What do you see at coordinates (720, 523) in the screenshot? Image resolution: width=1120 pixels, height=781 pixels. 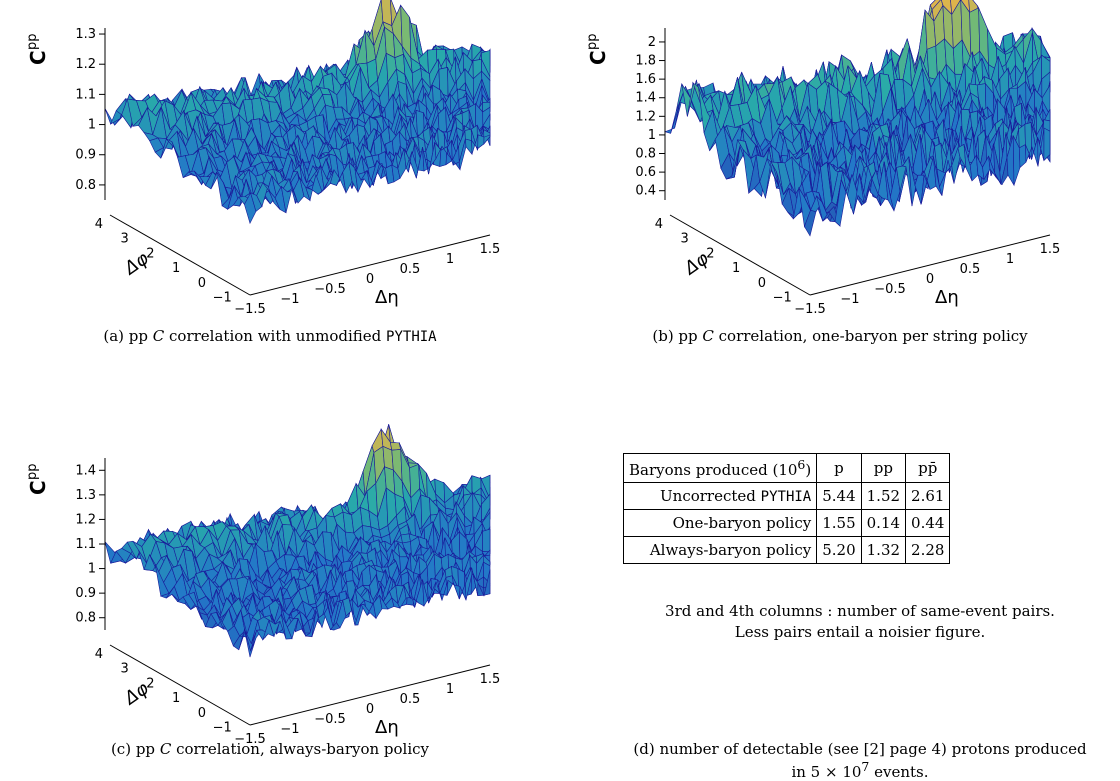 I see `row-label: One-baryon policy` at bounding box center [720, 523].